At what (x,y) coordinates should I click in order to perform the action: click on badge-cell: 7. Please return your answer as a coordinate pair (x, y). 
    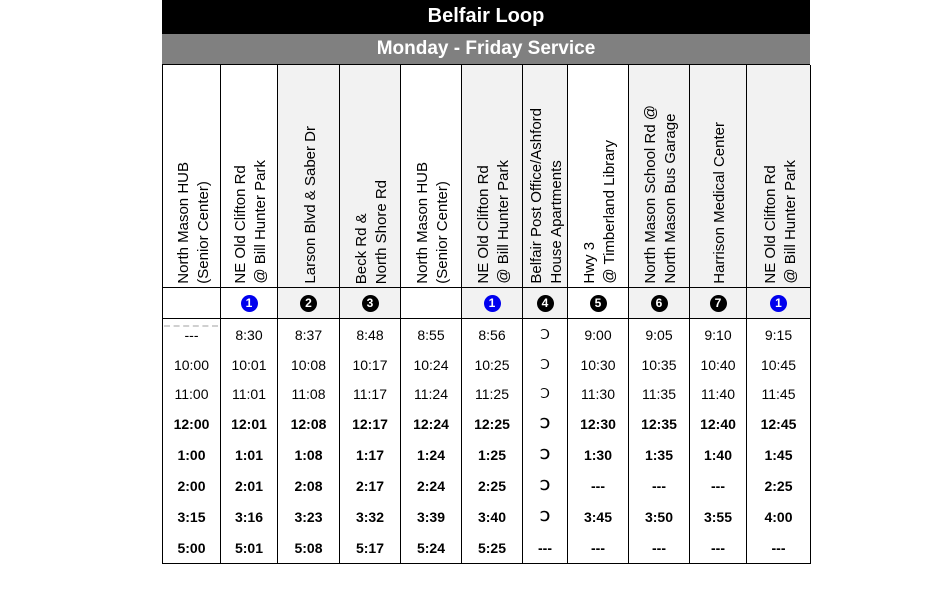
    Looking at the image, I should click on (718, 303).